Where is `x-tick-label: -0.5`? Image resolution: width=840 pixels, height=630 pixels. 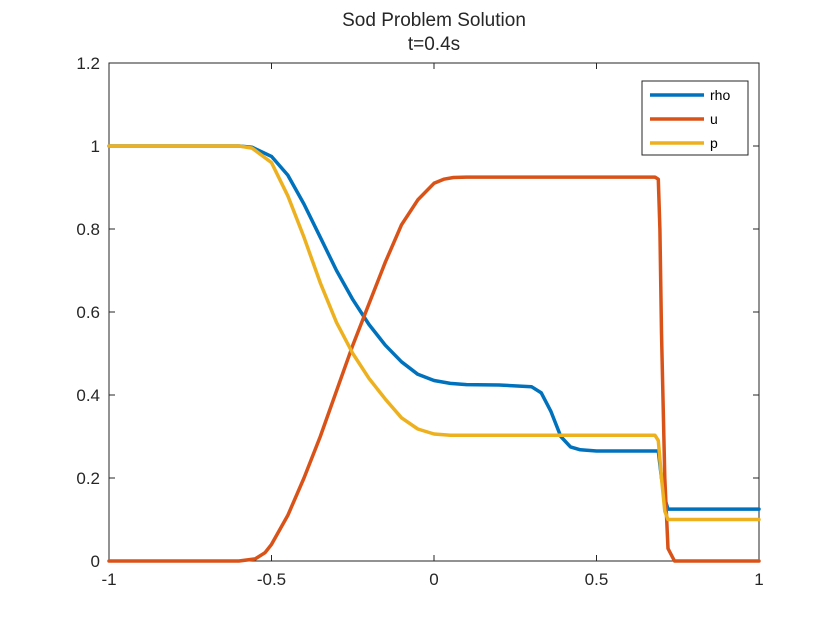 x-tick-label: -0.5 is located at coordinates (271, 579).